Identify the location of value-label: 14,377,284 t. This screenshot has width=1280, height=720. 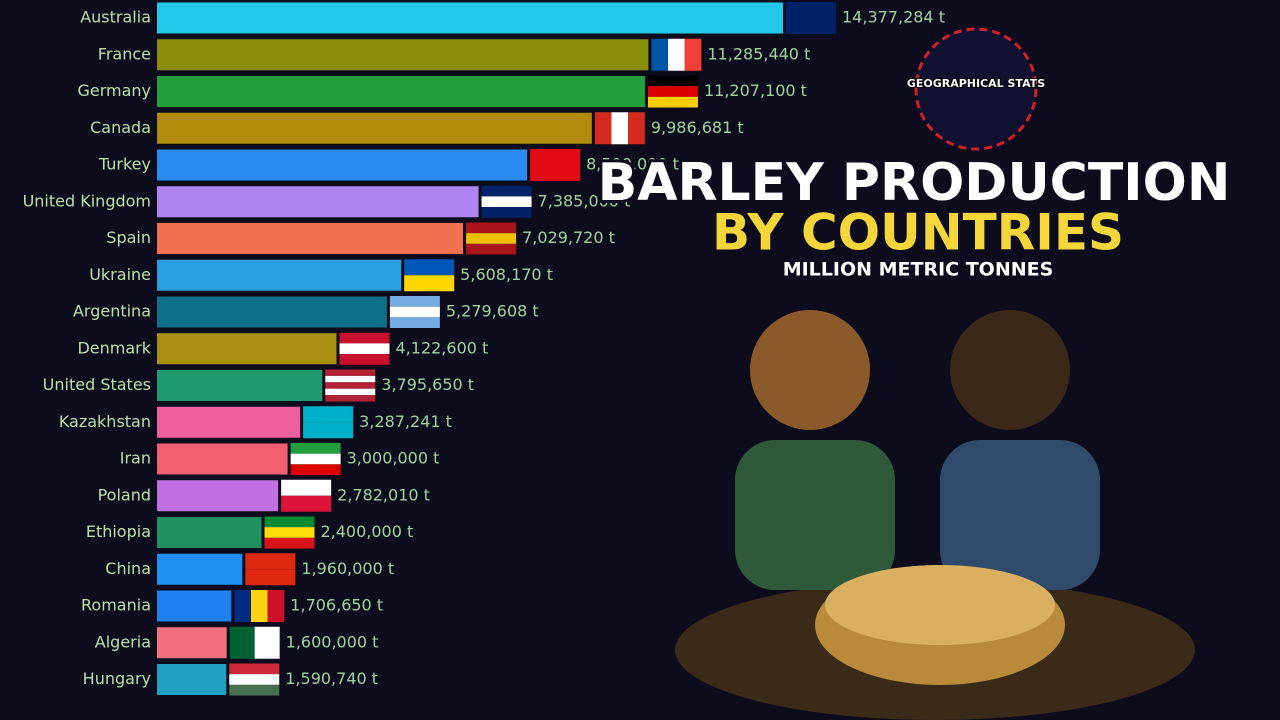
(893, 17).